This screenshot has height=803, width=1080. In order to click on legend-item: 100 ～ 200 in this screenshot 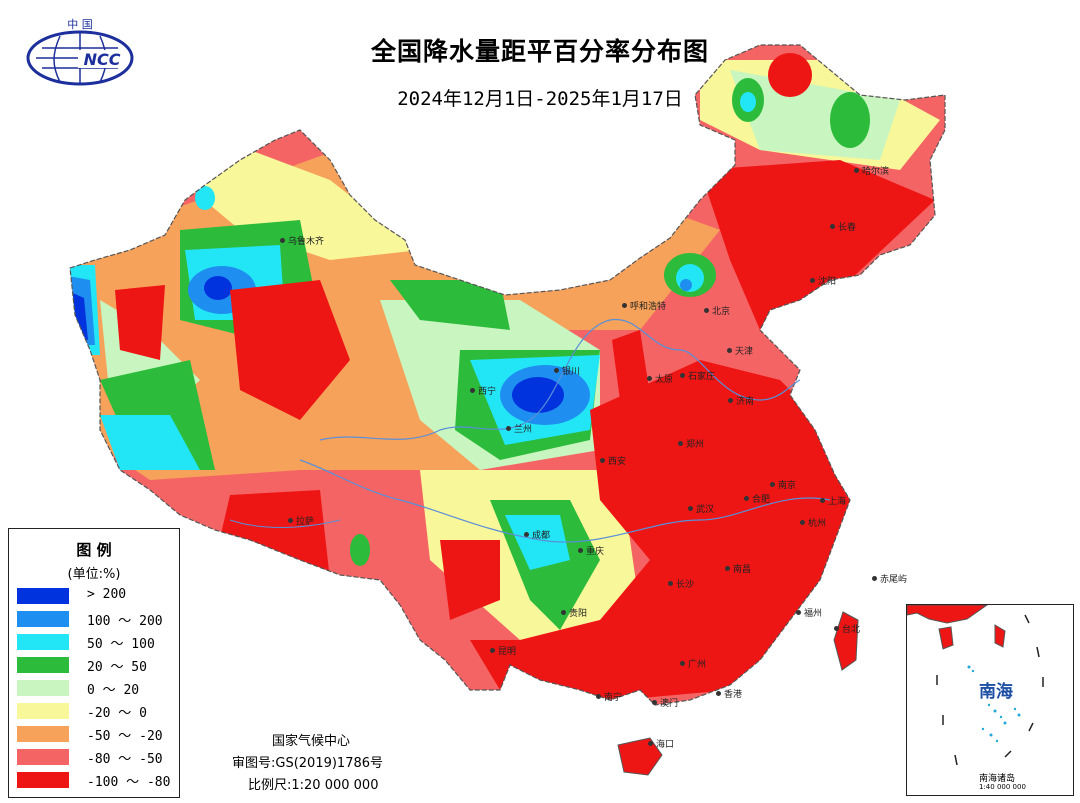, I will do `click(97, 619)`.